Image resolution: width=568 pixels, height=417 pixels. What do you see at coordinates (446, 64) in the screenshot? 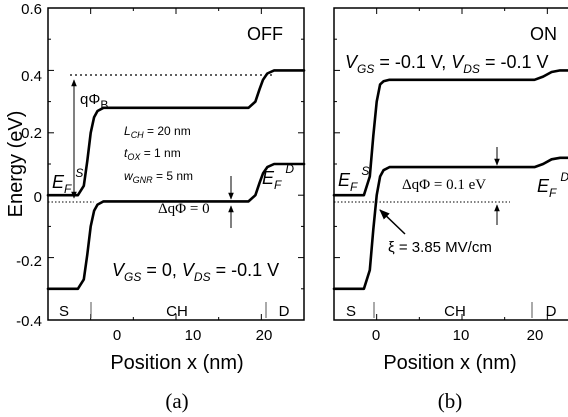
I see `bias-conditions-label: VGS = -0.1 V, VDS = -0.1 V` at bounding box center [446, 64].